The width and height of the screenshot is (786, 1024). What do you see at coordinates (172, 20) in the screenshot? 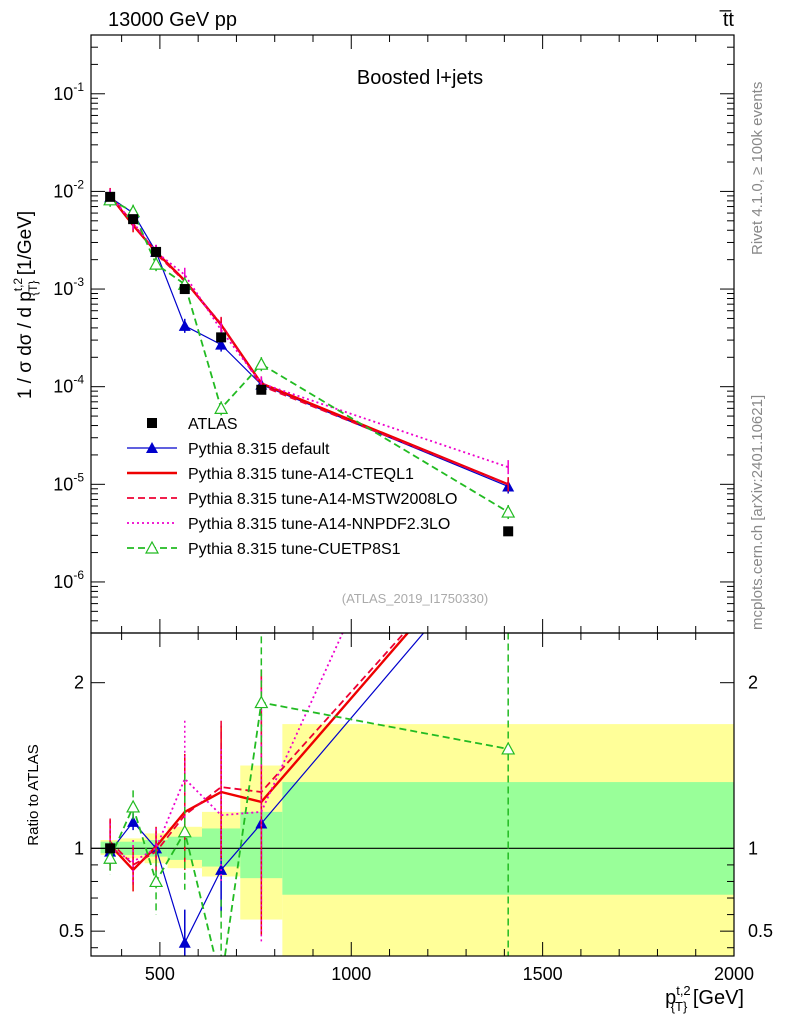
I see `header-process: 13000 GeV pp` at bounding box center [172, 20].